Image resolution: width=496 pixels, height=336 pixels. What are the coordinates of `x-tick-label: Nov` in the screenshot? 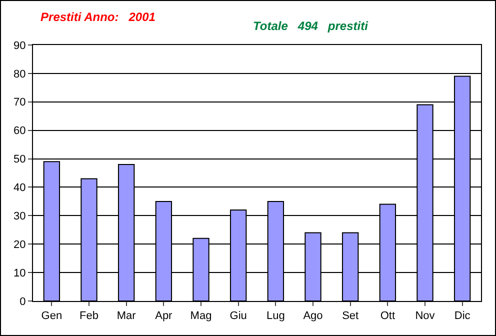 It's located at (425, 316).